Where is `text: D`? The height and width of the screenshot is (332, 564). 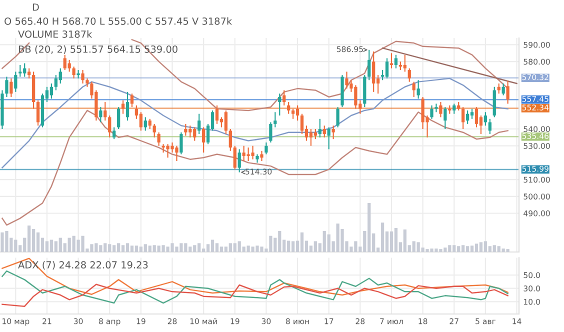 text: D is located at coordinates (35, 7).